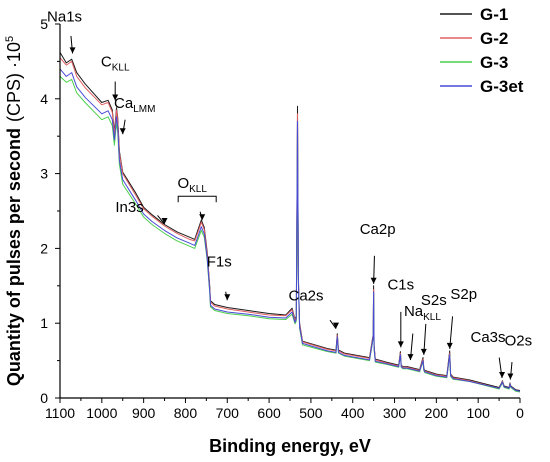 Image resolution: width=550 pixels, height=462 pixels. I want to click on peak-label: F1s, so click(219, 261).